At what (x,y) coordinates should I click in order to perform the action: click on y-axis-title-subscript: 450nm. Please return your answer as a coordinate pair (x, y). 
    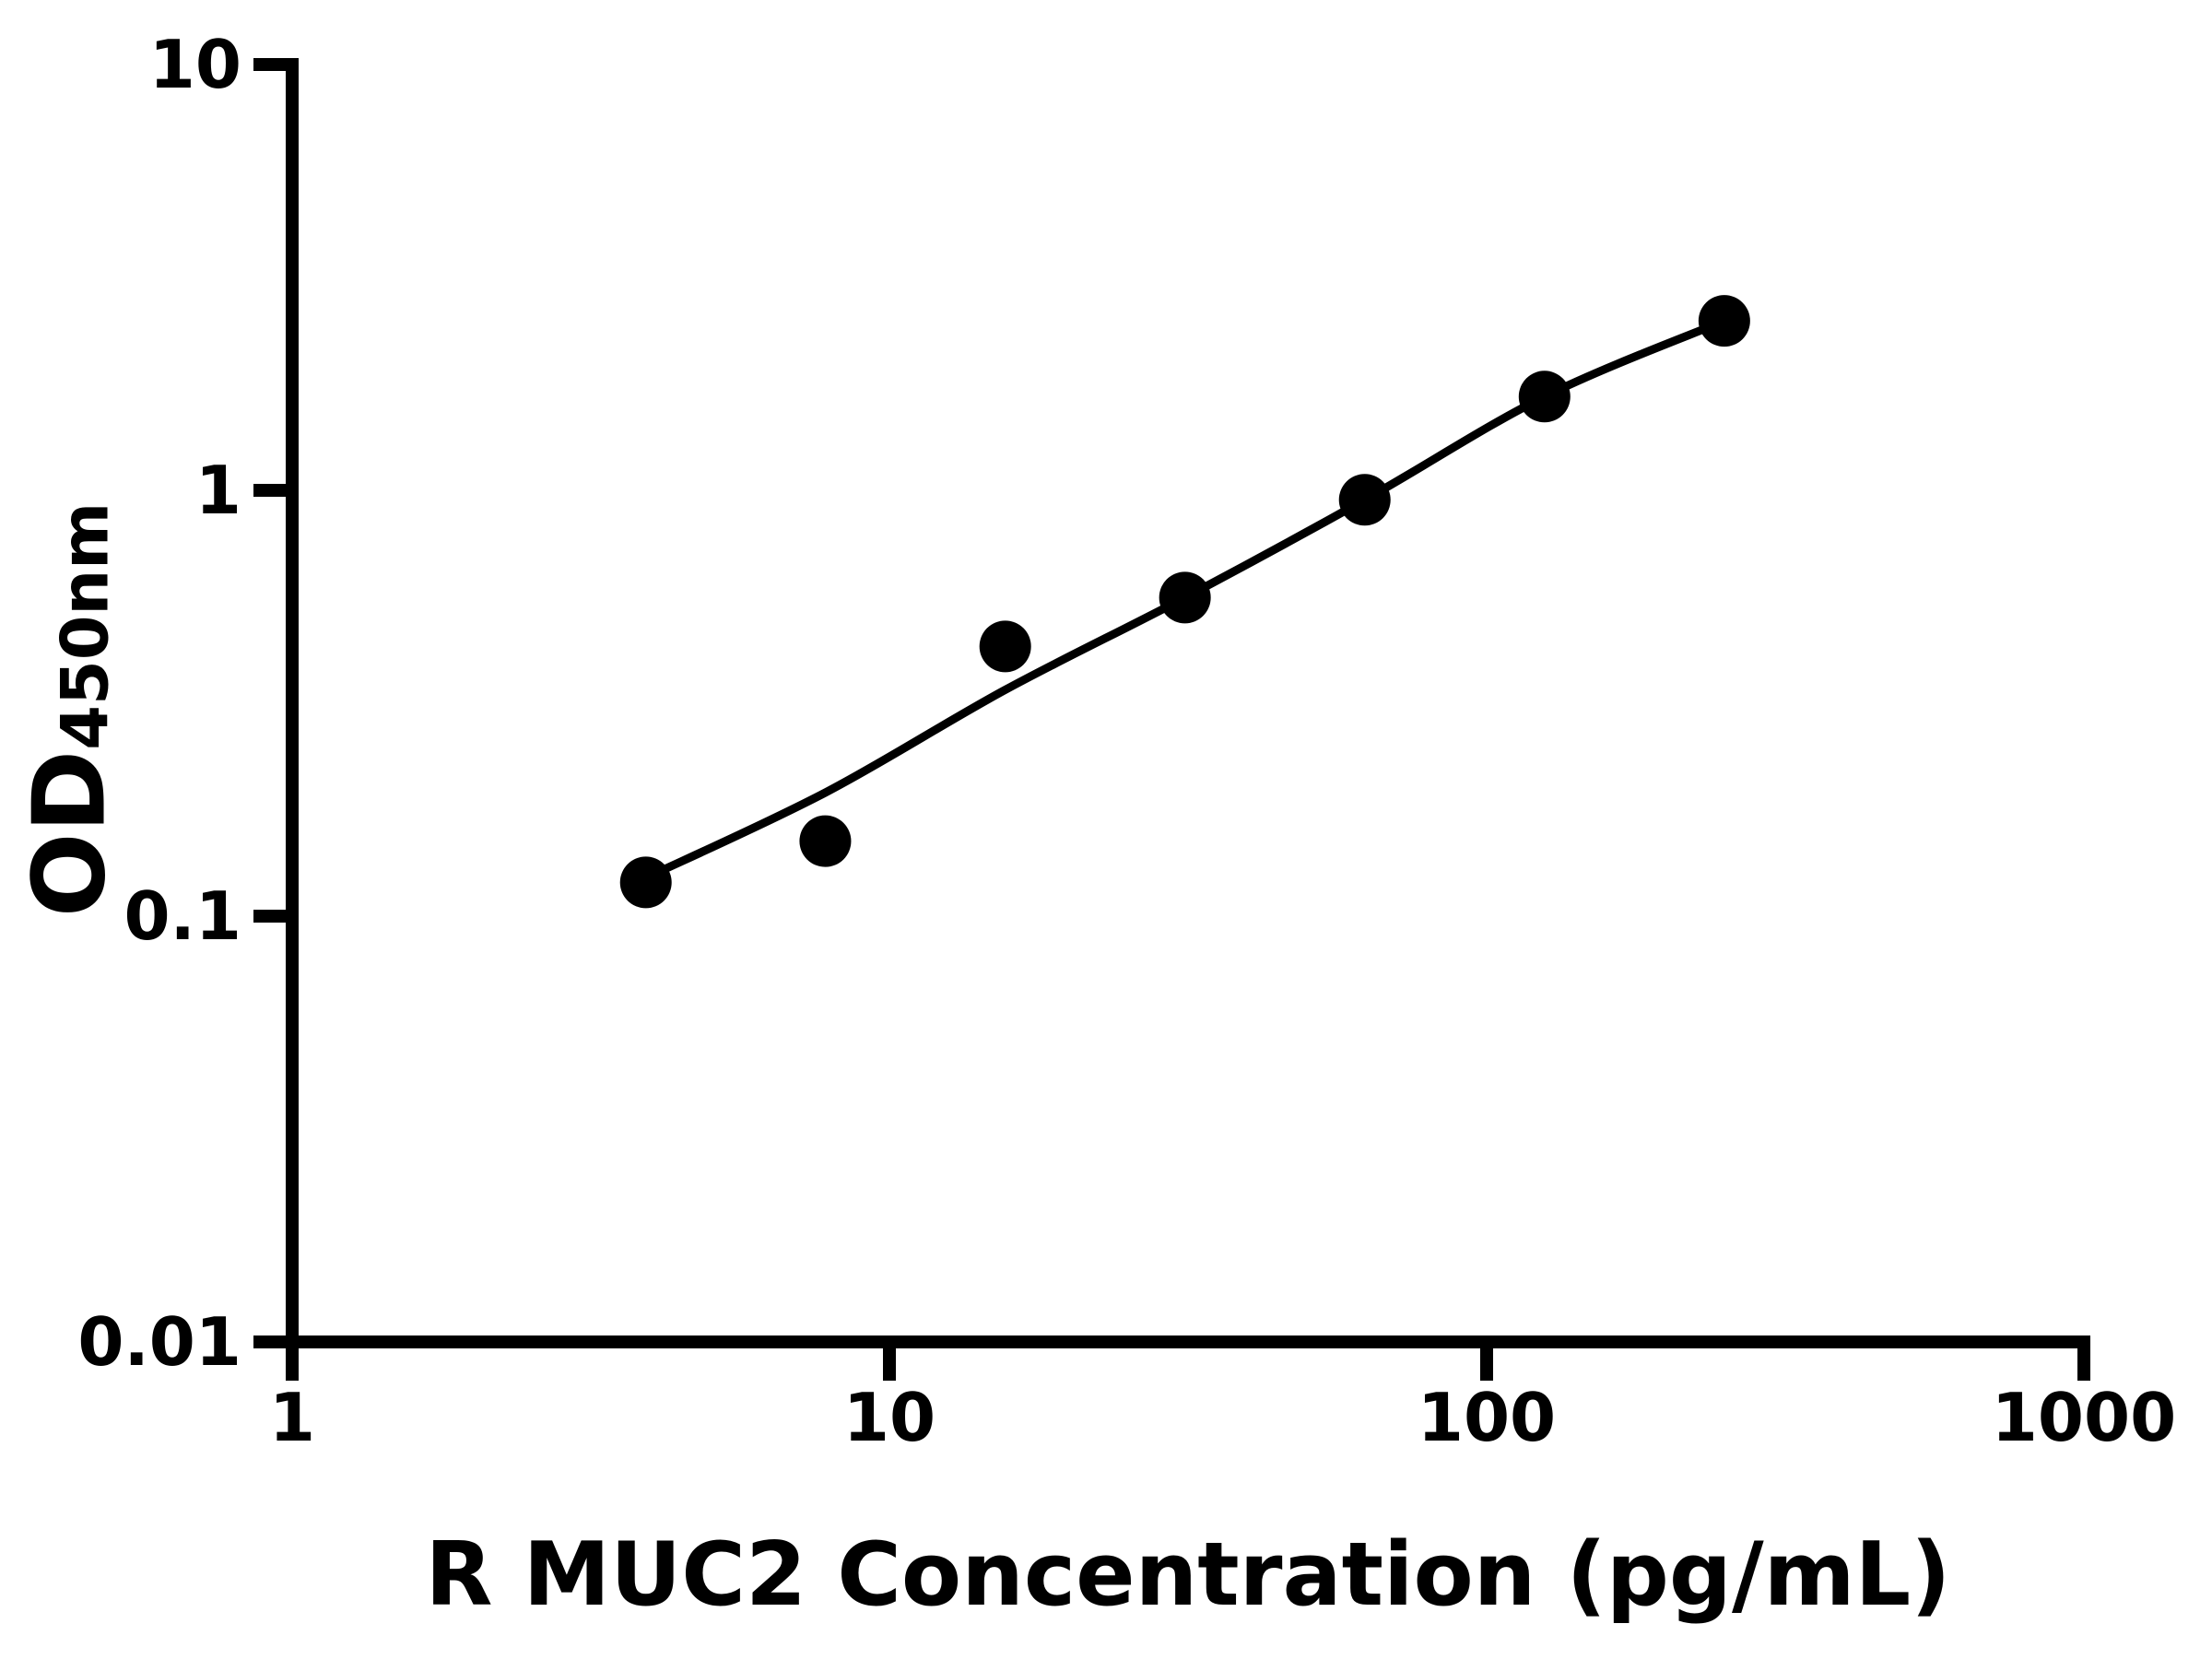
    Looking at the image, I should click on (85, 625).